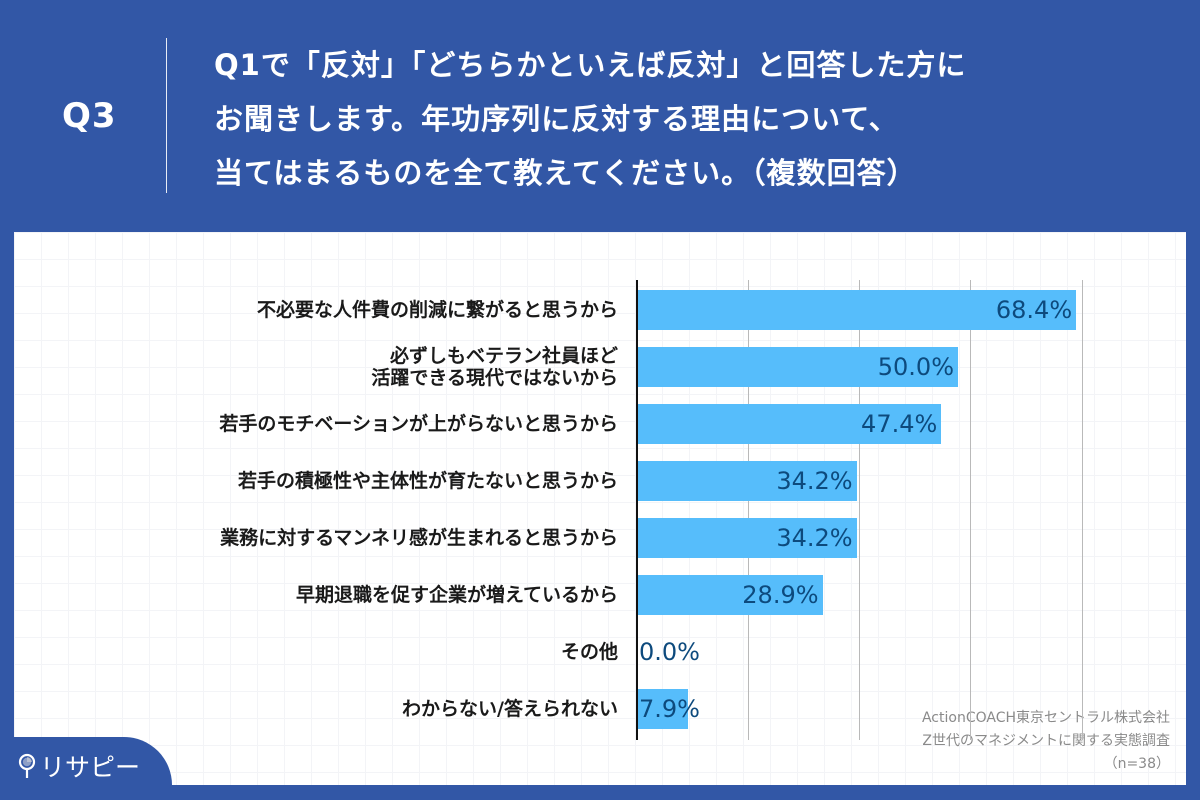  I want to click on question-number: Q3, so click(89, 116).